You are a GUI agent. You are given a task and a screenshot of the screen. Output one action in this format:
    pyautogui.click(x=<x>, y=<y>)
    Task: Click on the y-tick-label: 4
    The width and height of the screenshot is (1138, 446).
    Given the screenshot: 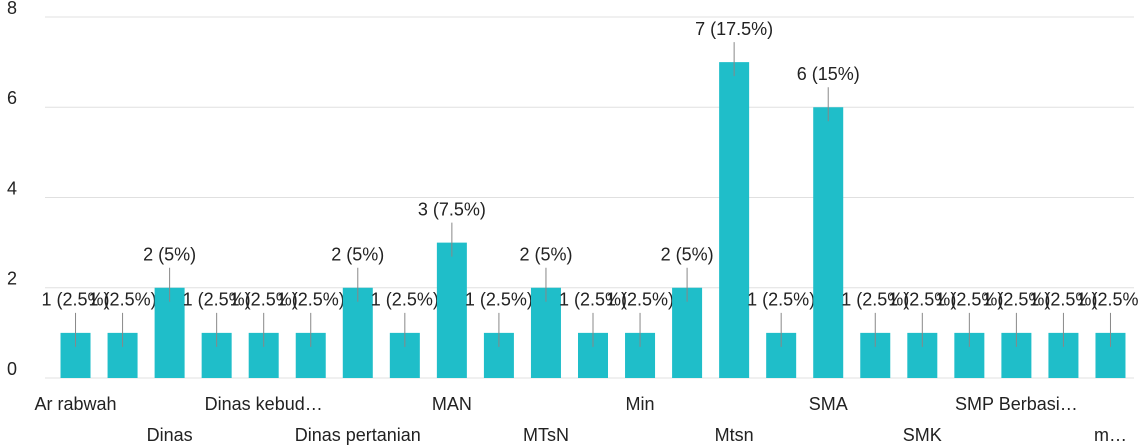 What is the action you would take?
    pyautogui.click(x=12, y=188)
    